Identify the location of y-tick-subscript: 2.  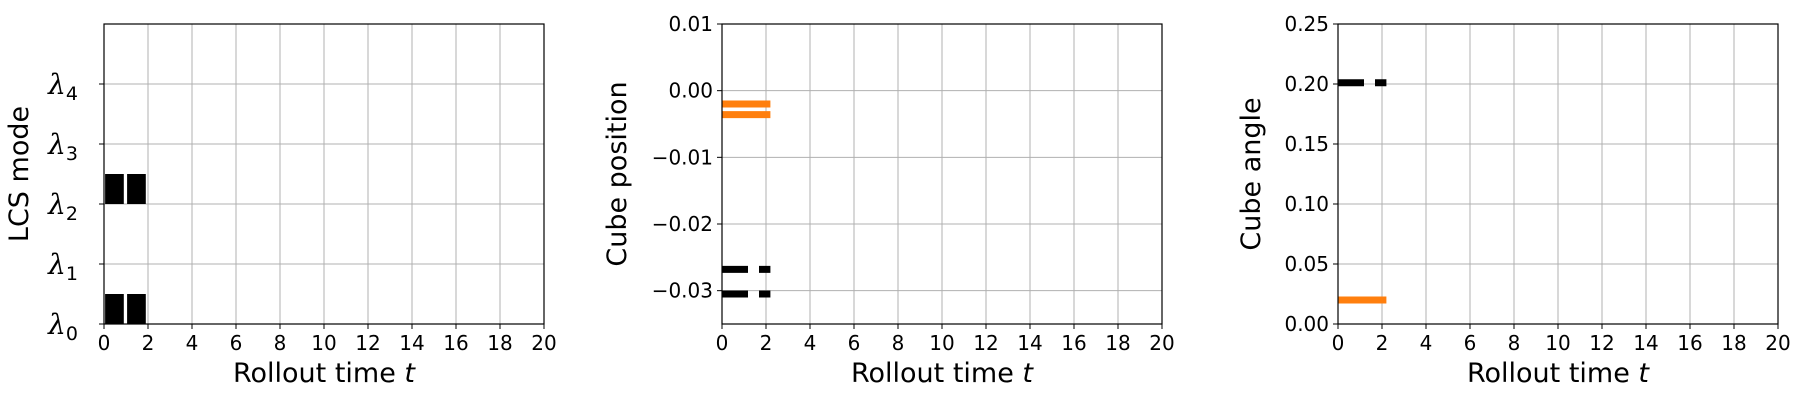
(72, 214).